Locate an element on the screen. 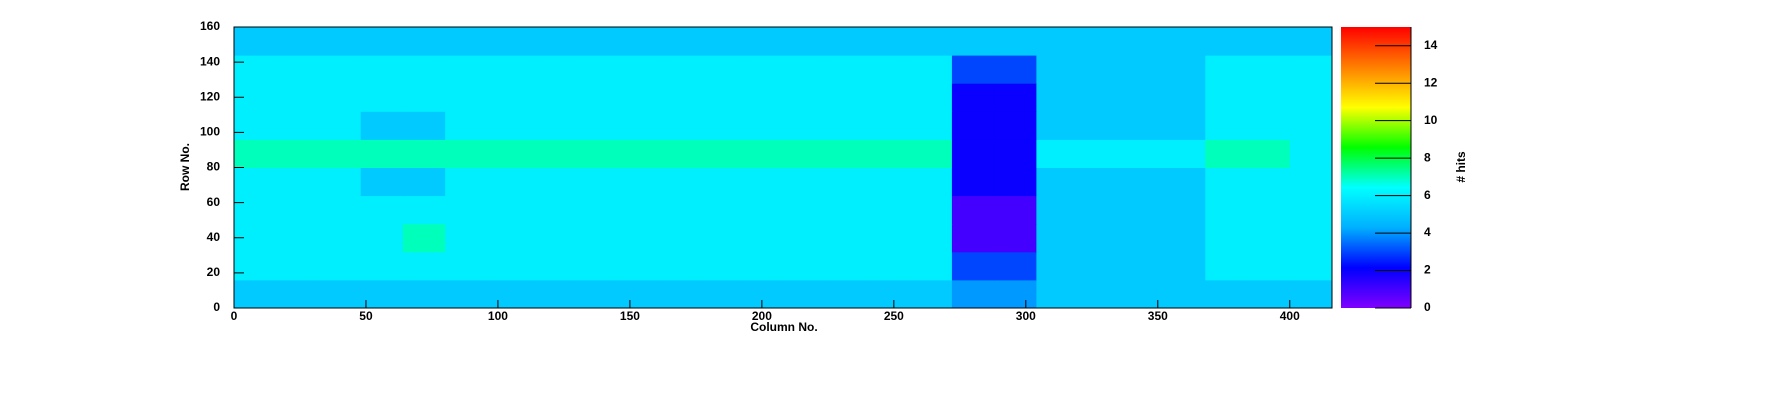 The height and width of the screenshot is (417, 1784). z-tick-label: 8 is located at coordinates (1427, 157).